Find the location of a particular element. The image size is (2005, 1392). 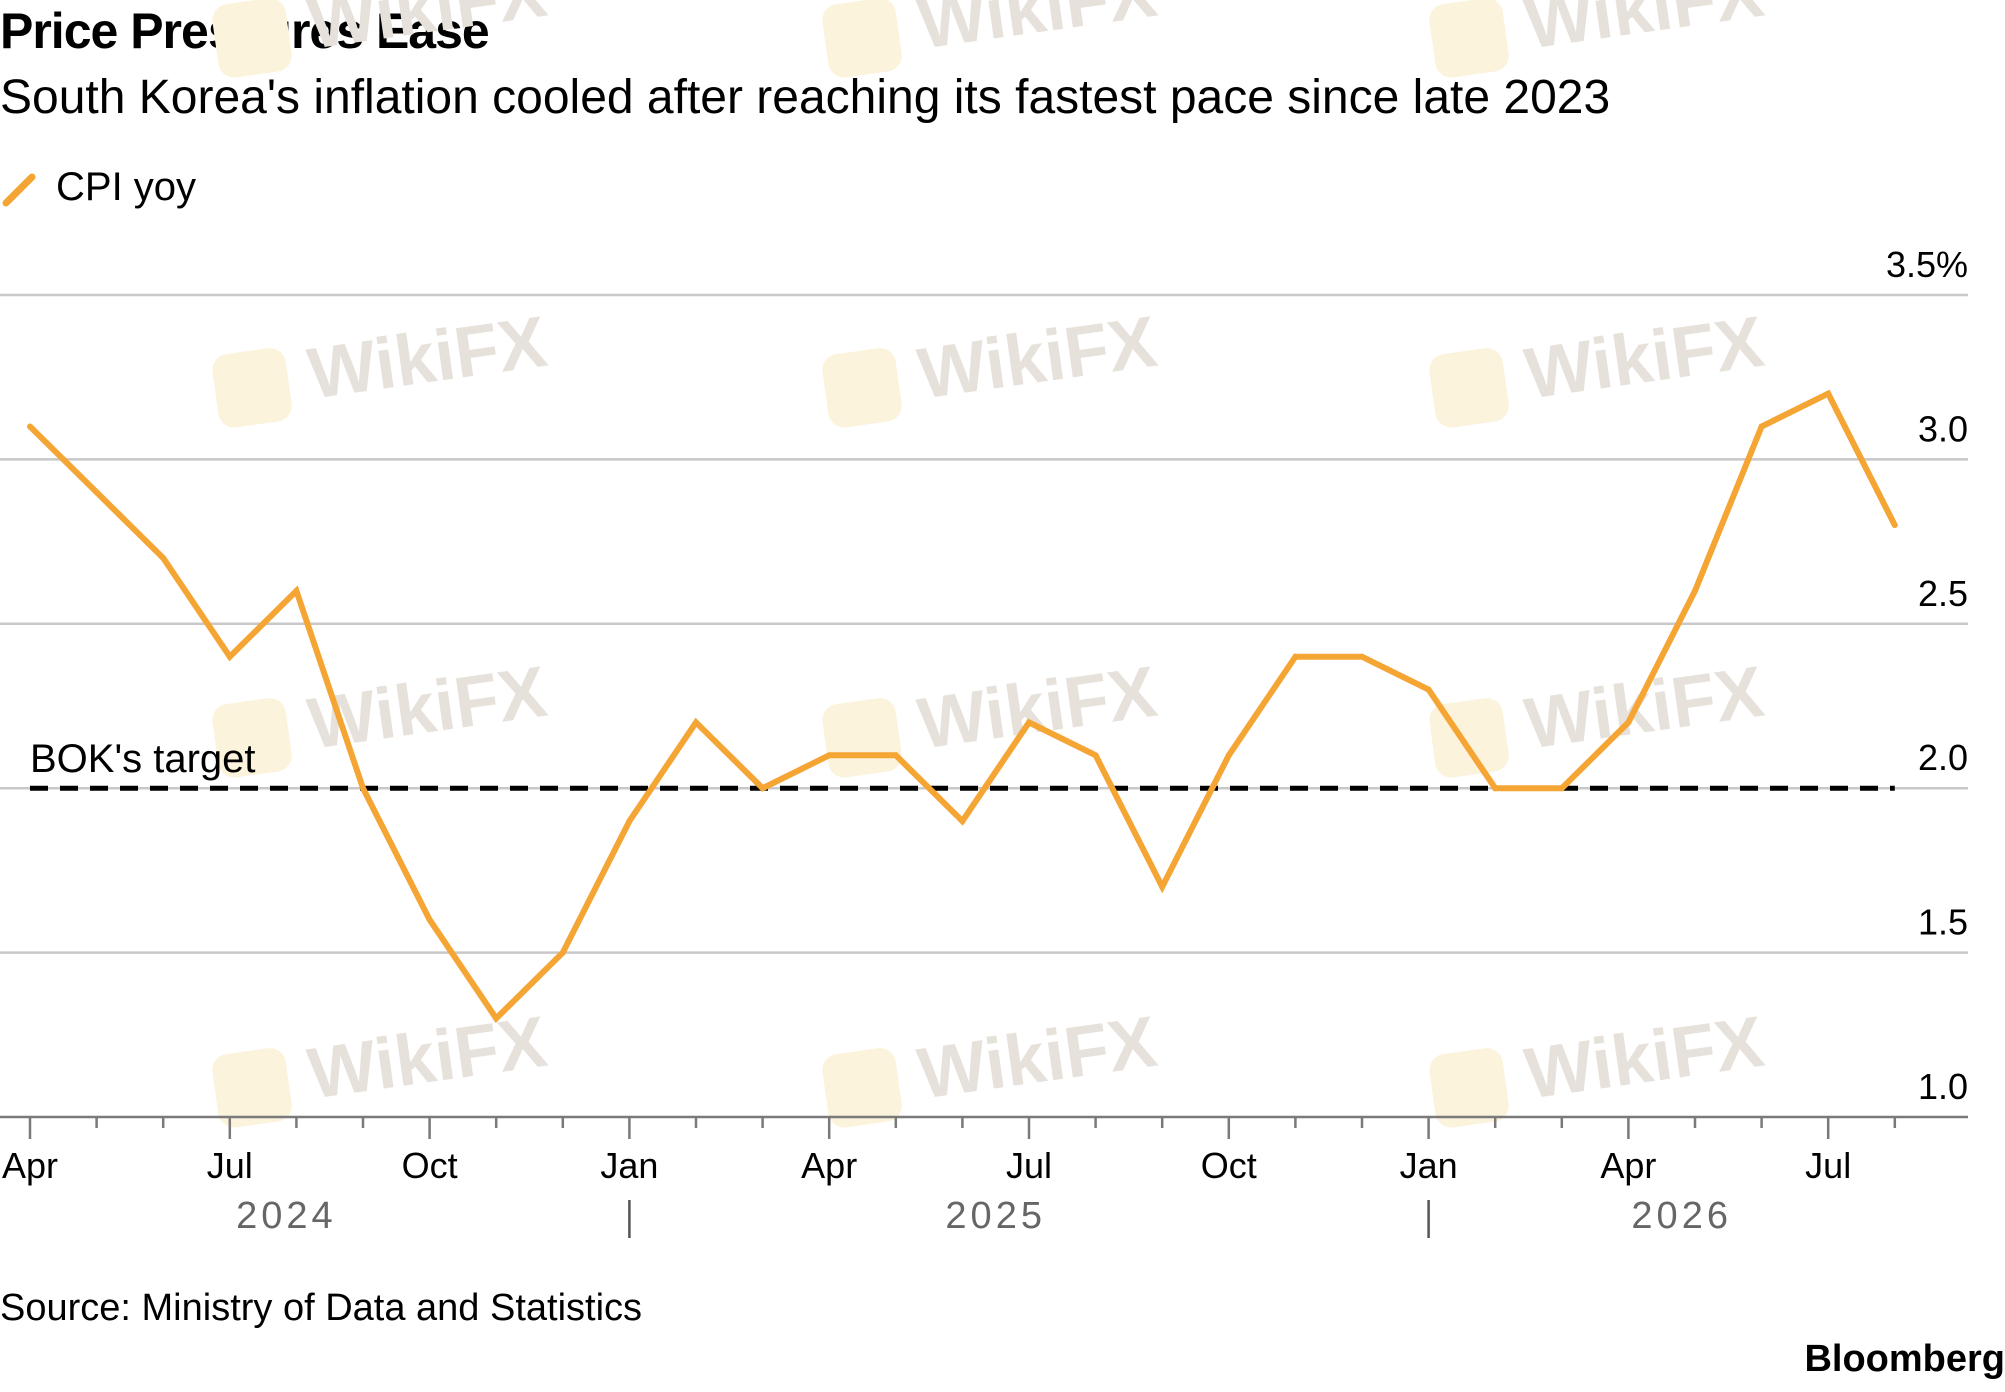

year-label: 2026 is located at coordinates (1681, 1216).